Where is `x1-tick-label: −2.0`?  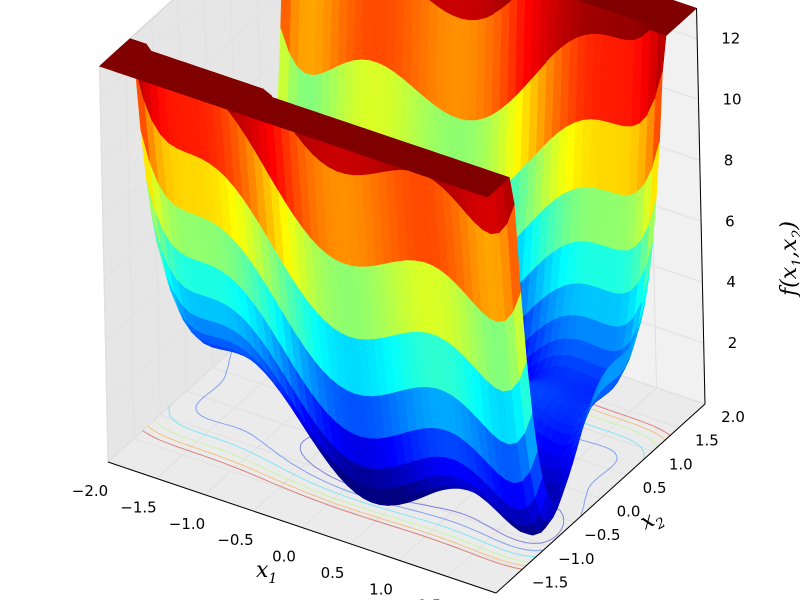
x1-tick-label: −2.0 is located at coordinates (90, 491).